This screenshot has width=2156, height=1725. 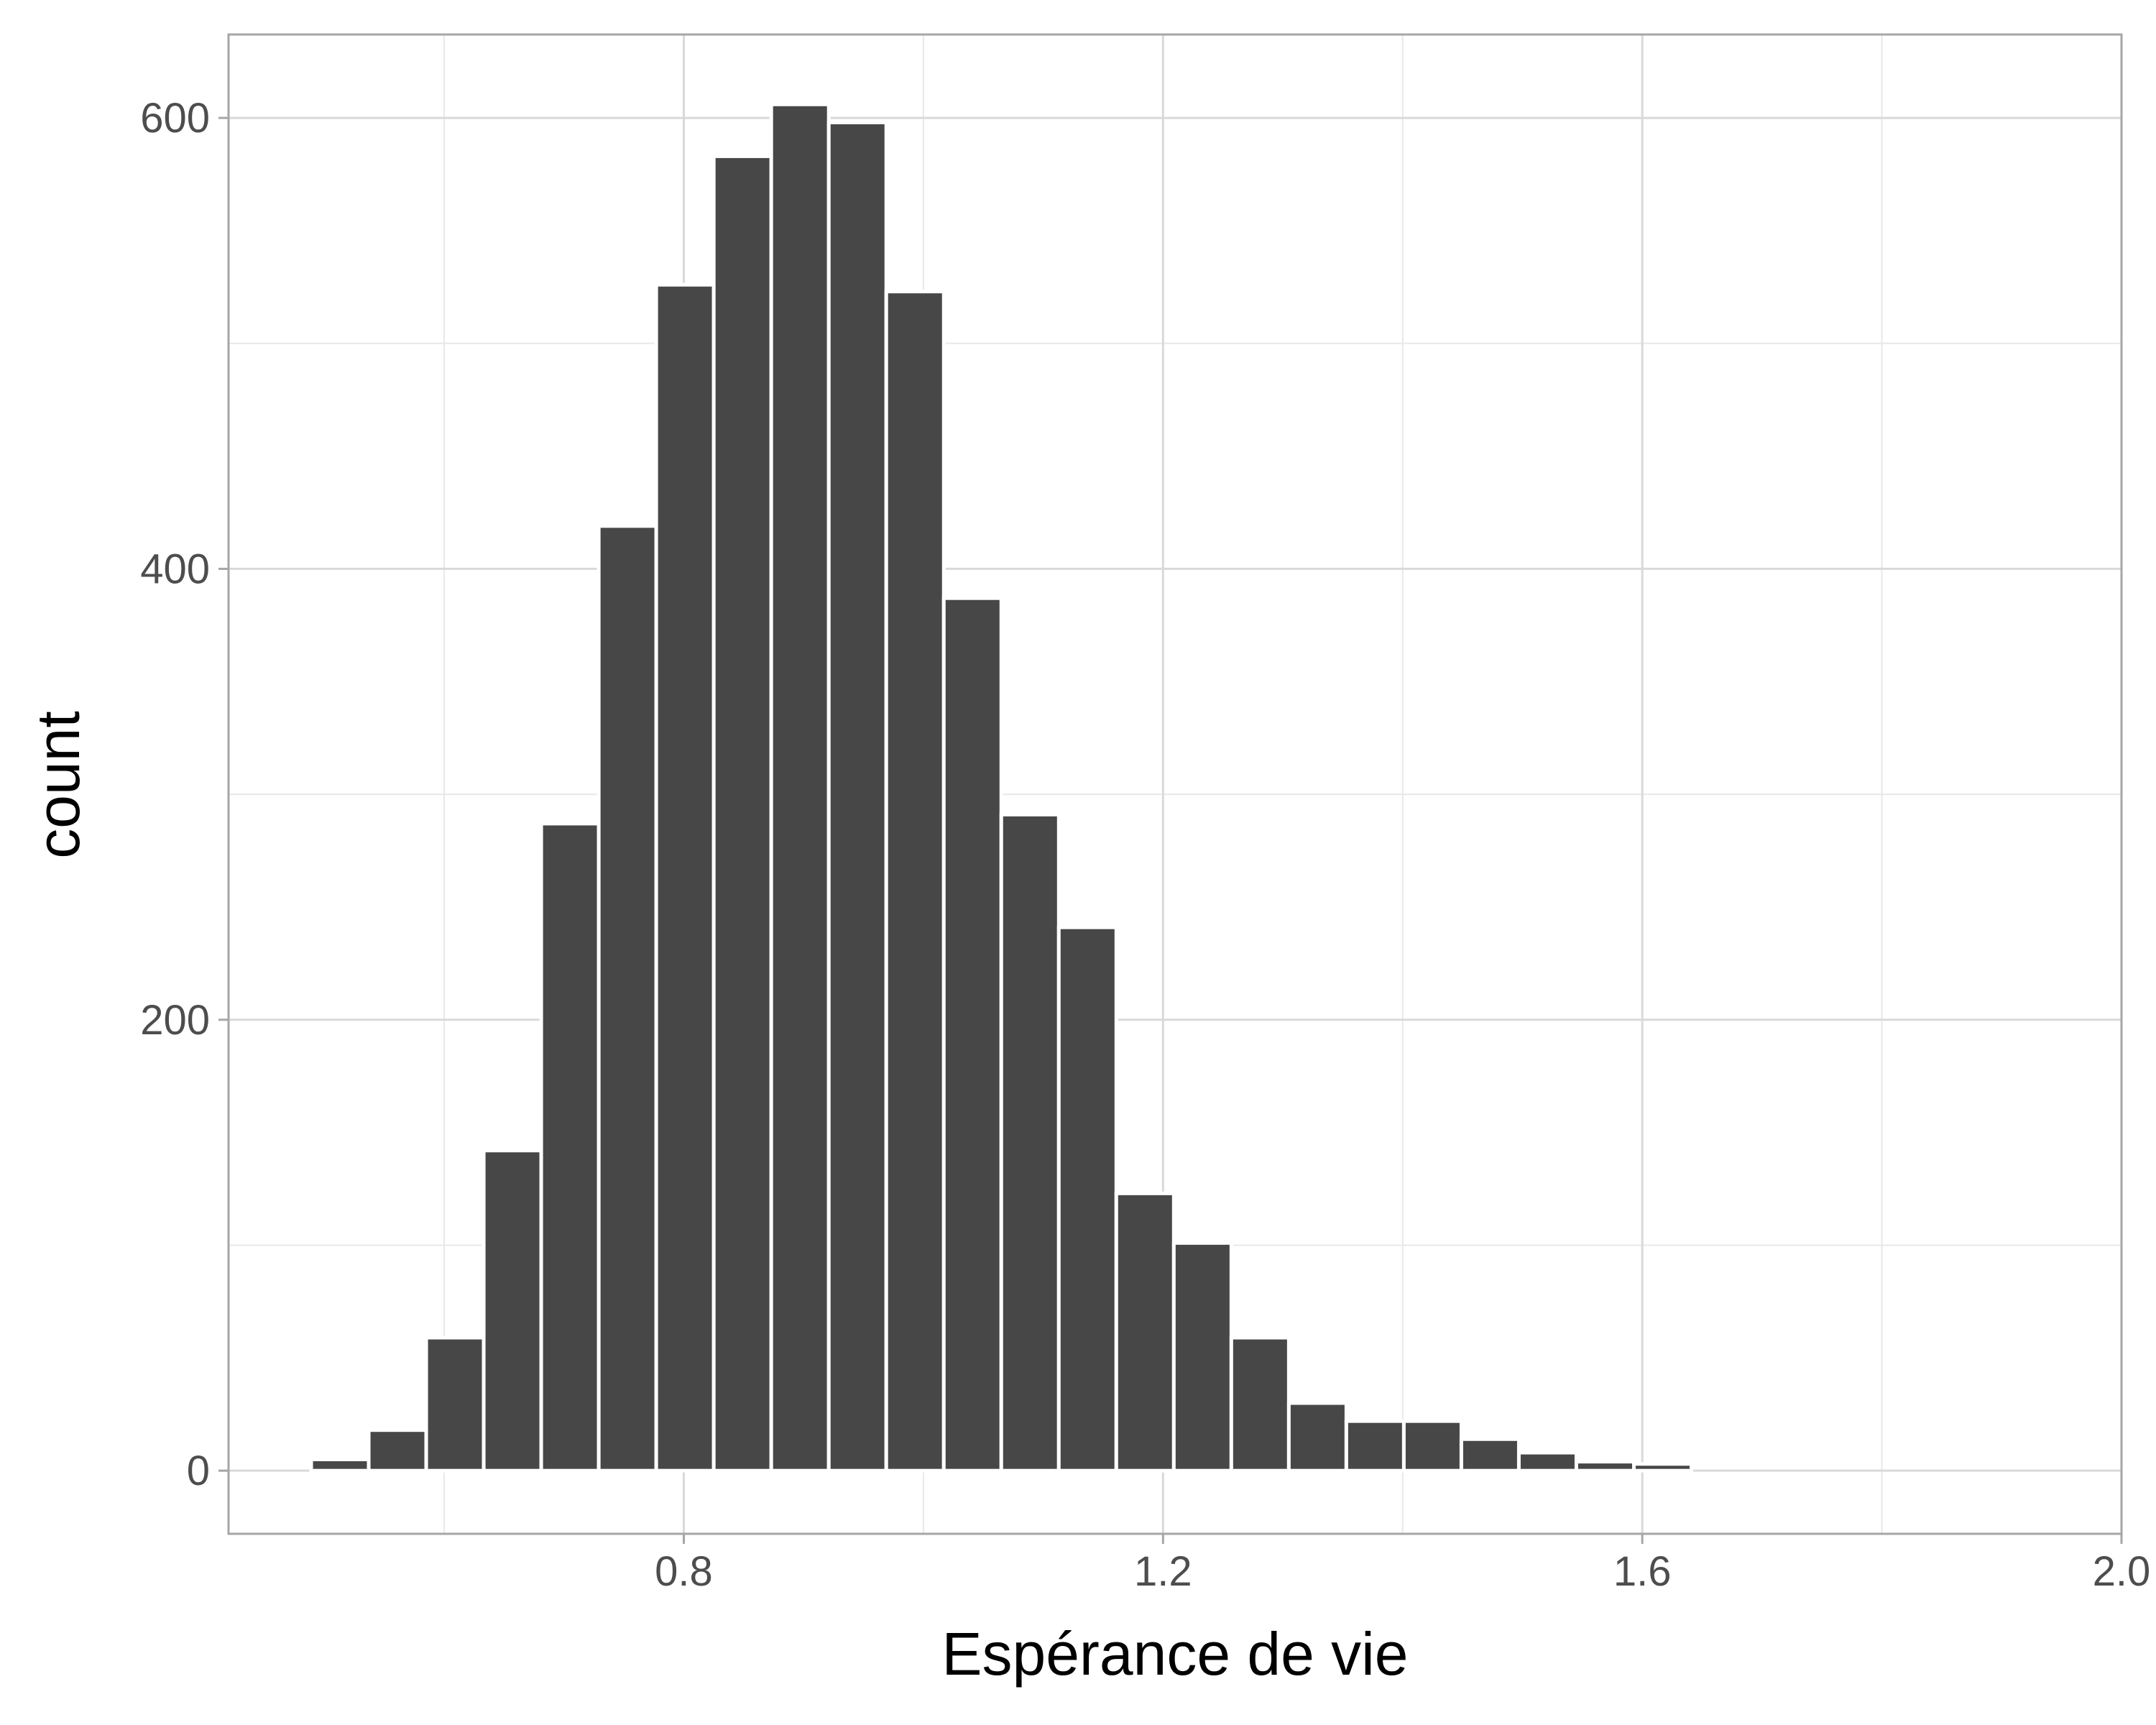 What do you see at coordinates (175, 569) in the screenshot?
I see `y-tick-label: 400` at bounding box center [175, 569].